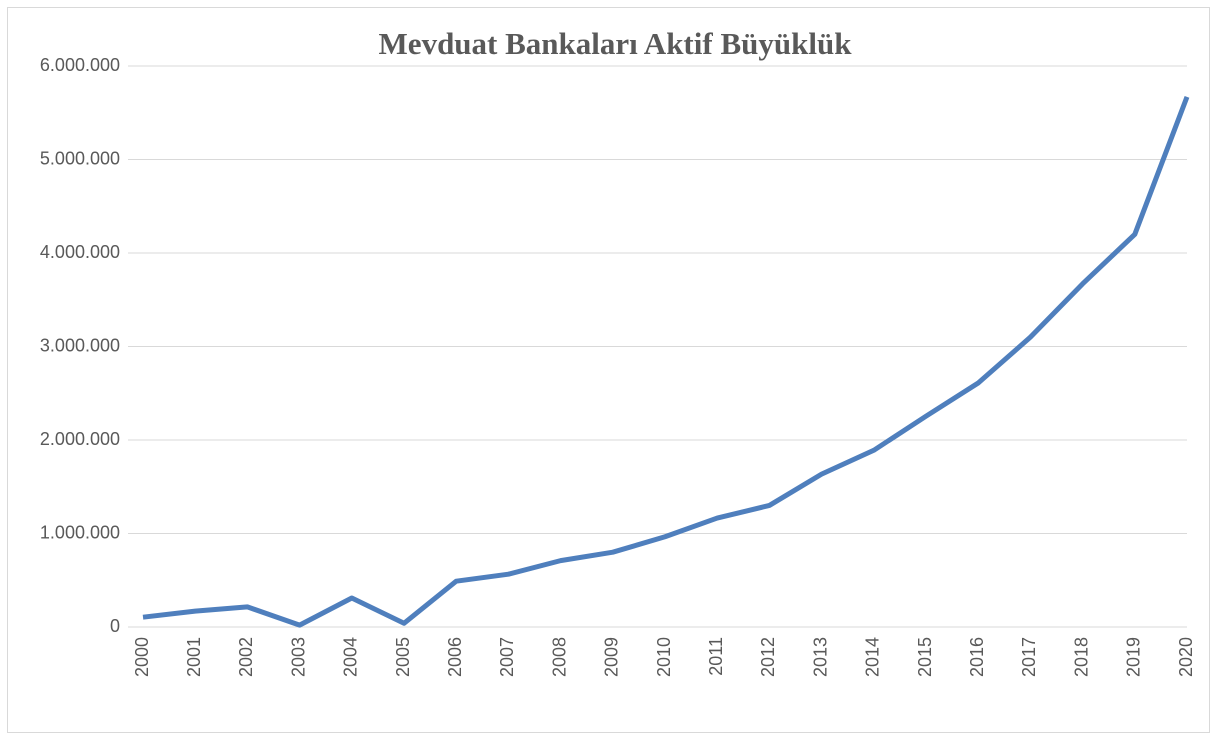  I want to click on x-tick-label: 2008, so click(559, 657).